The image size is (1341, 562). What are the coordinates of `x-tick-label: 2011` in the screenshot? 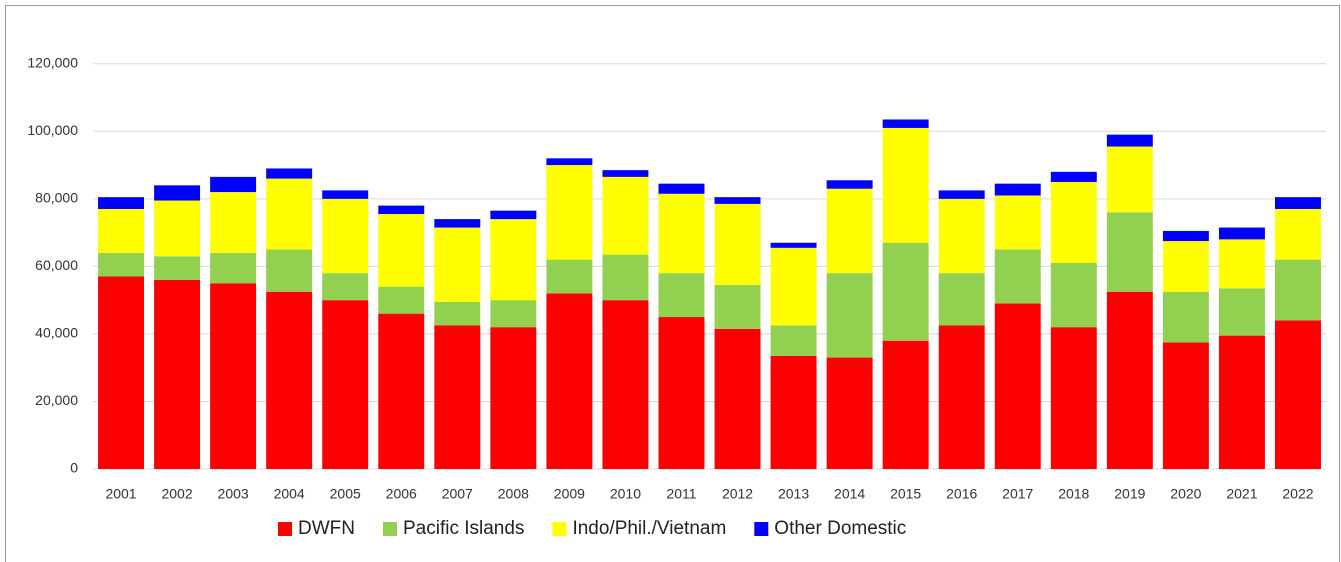 It's located at (681, 494).